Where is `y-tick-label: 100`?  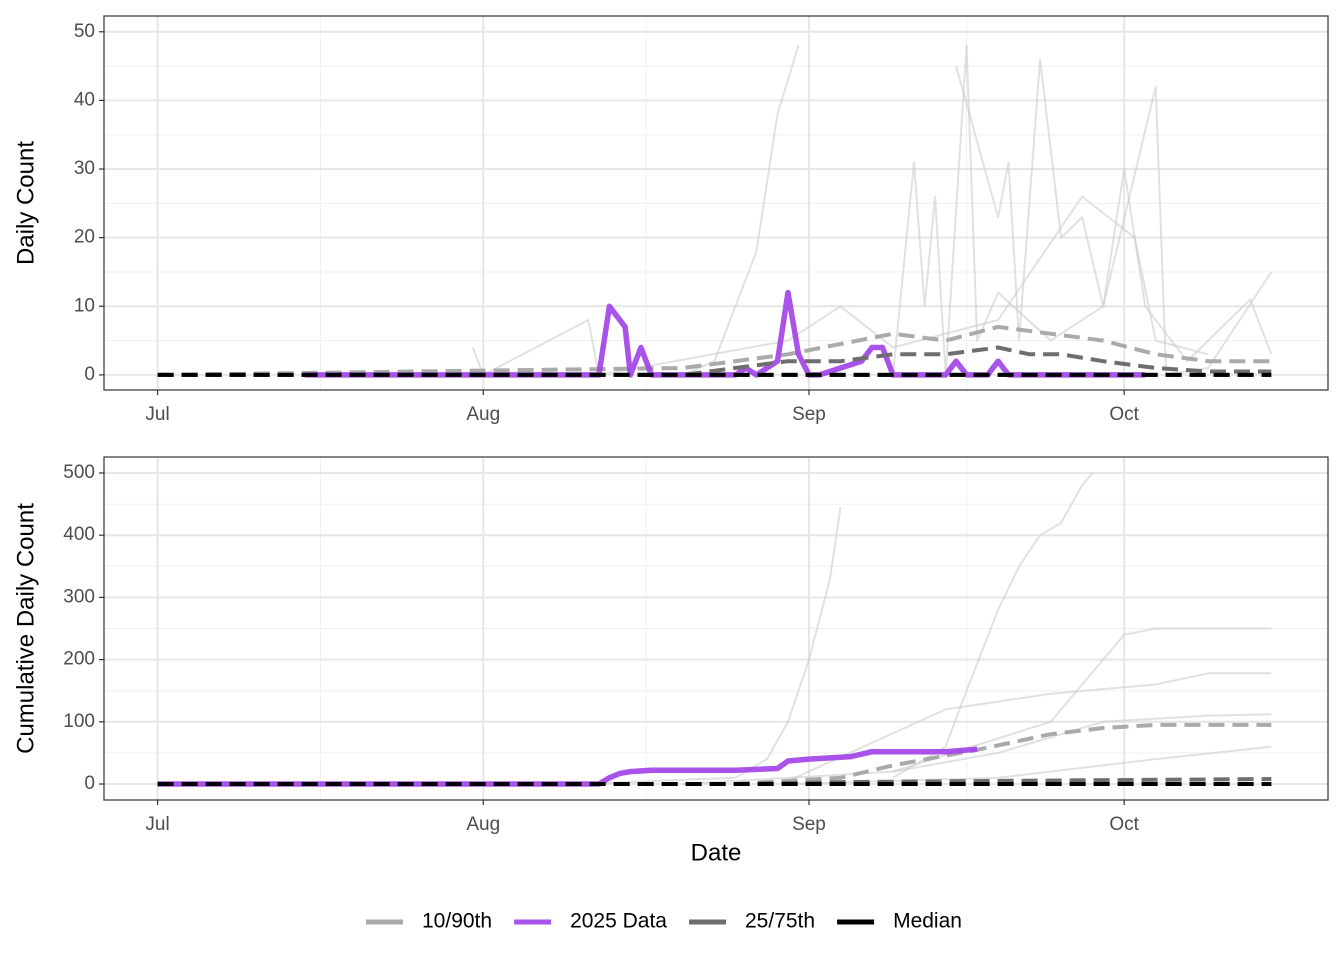 y-tick-label: 100 is located at coordinates (79, 721).